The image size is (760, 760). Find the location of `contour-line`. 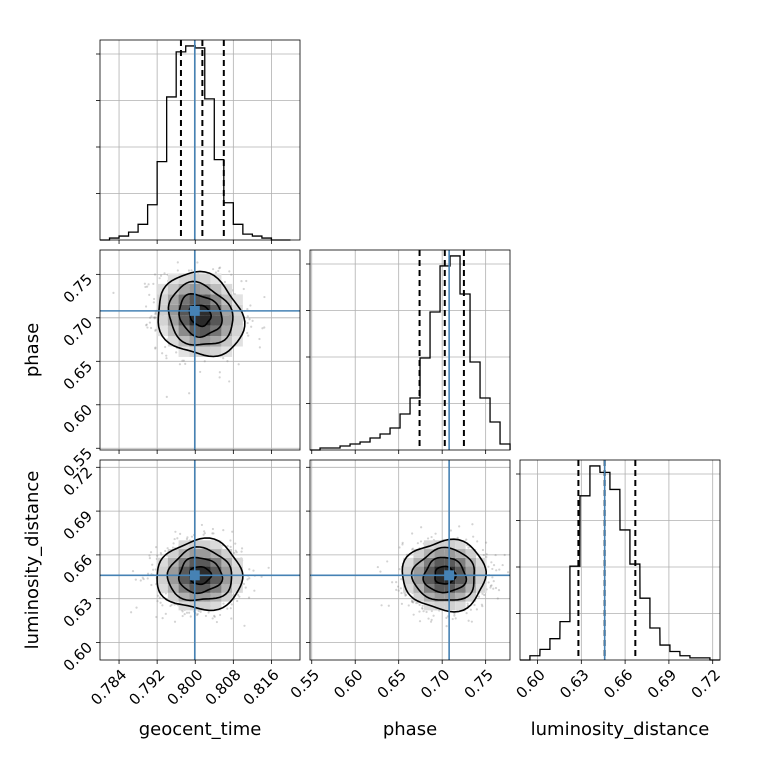

contour-line is located at coordinates (201, 314).